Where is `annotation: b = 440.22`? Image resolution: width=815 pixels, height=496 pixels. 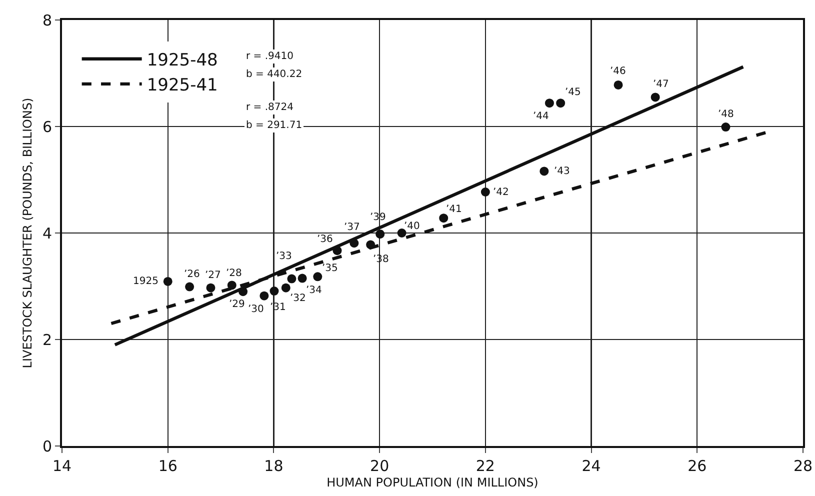 annotation: b = 440.22 is located at coordinates (274, 74).